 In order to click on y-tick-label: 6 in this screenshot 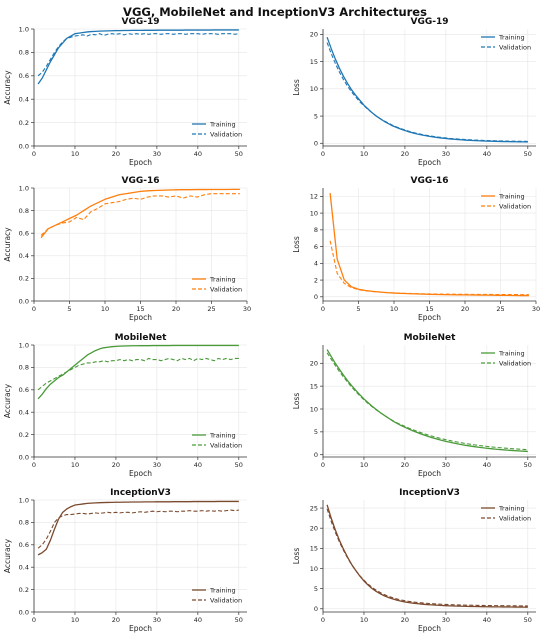, I will do `click(316, 247)`.